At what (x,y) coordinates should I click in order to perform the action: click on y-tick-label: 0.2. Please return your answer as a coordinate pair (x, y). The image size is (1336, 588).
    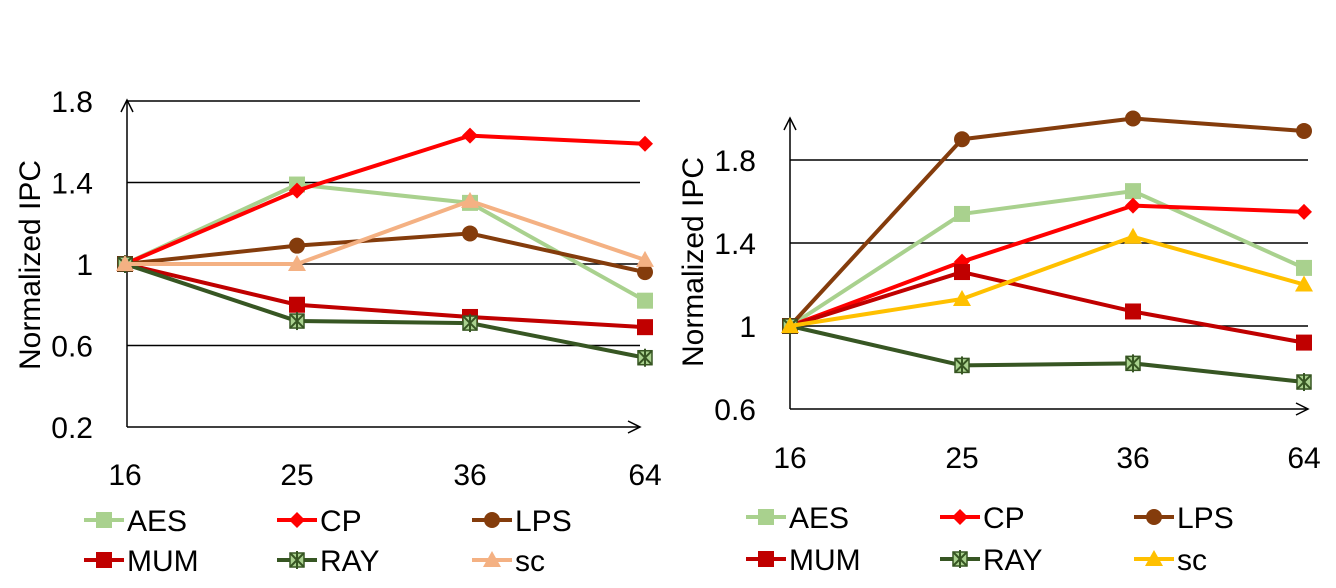
    Looking at the image, I should click on (72, 428).